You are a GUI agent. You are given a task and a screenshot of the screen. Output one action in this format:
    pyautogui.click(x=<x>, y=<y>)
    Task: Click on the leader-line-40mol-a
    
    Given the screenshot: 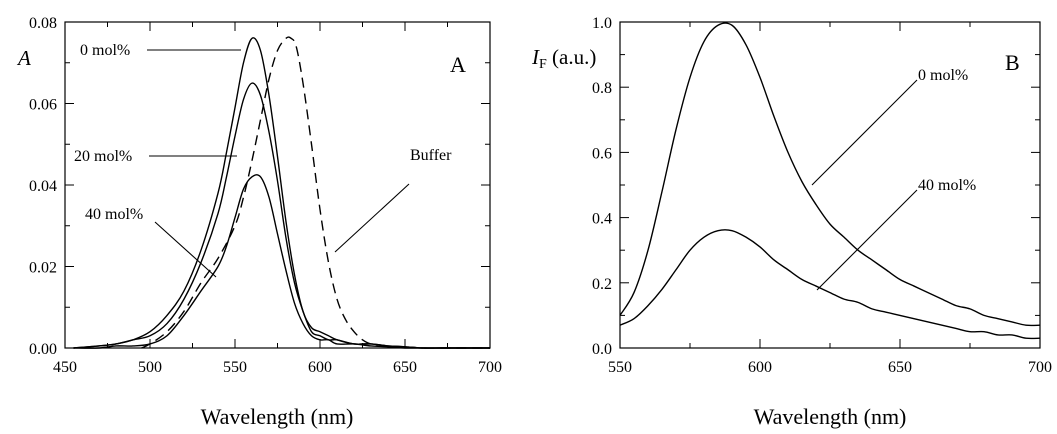 What is the action you would take?
    pyautogui.click(x=185, y=249)
    